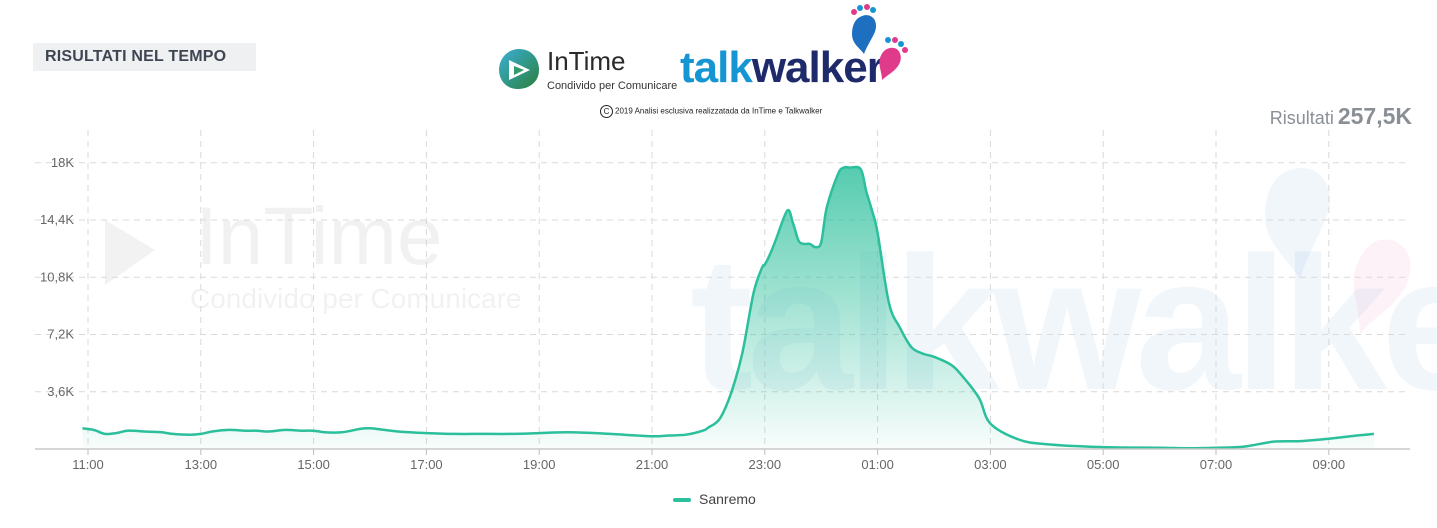 Image resolution: width=1437 pixels, height=528 pixels. Describe the element at coordinates (88, 464) in the screenshot. I see `x-tick-label: 11:00` at that location.